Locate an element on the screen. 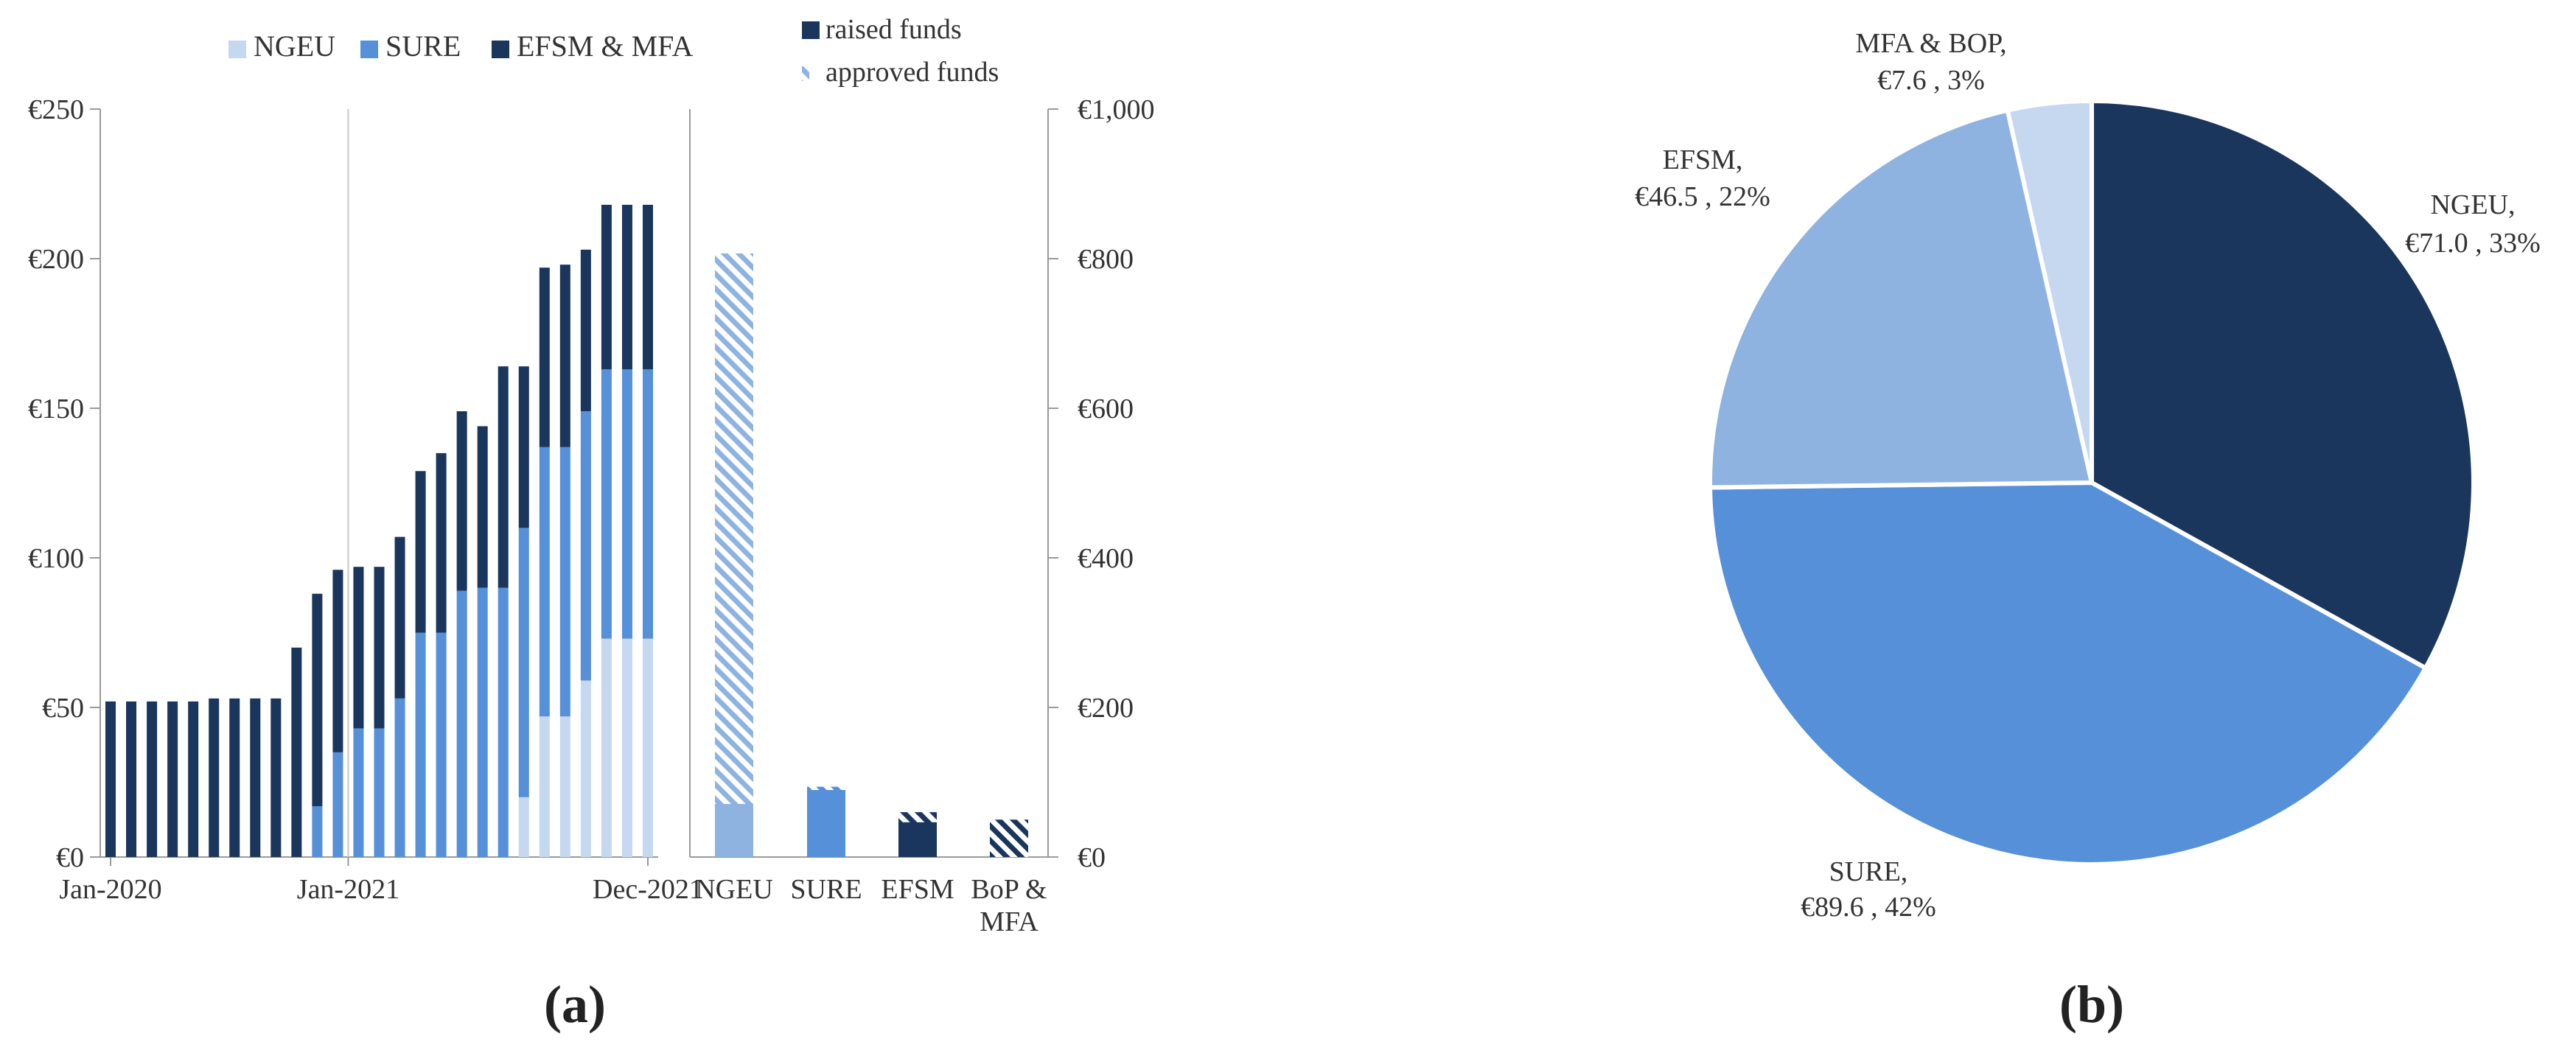  legend-swatch-raised is located at coordinates (811, 30).